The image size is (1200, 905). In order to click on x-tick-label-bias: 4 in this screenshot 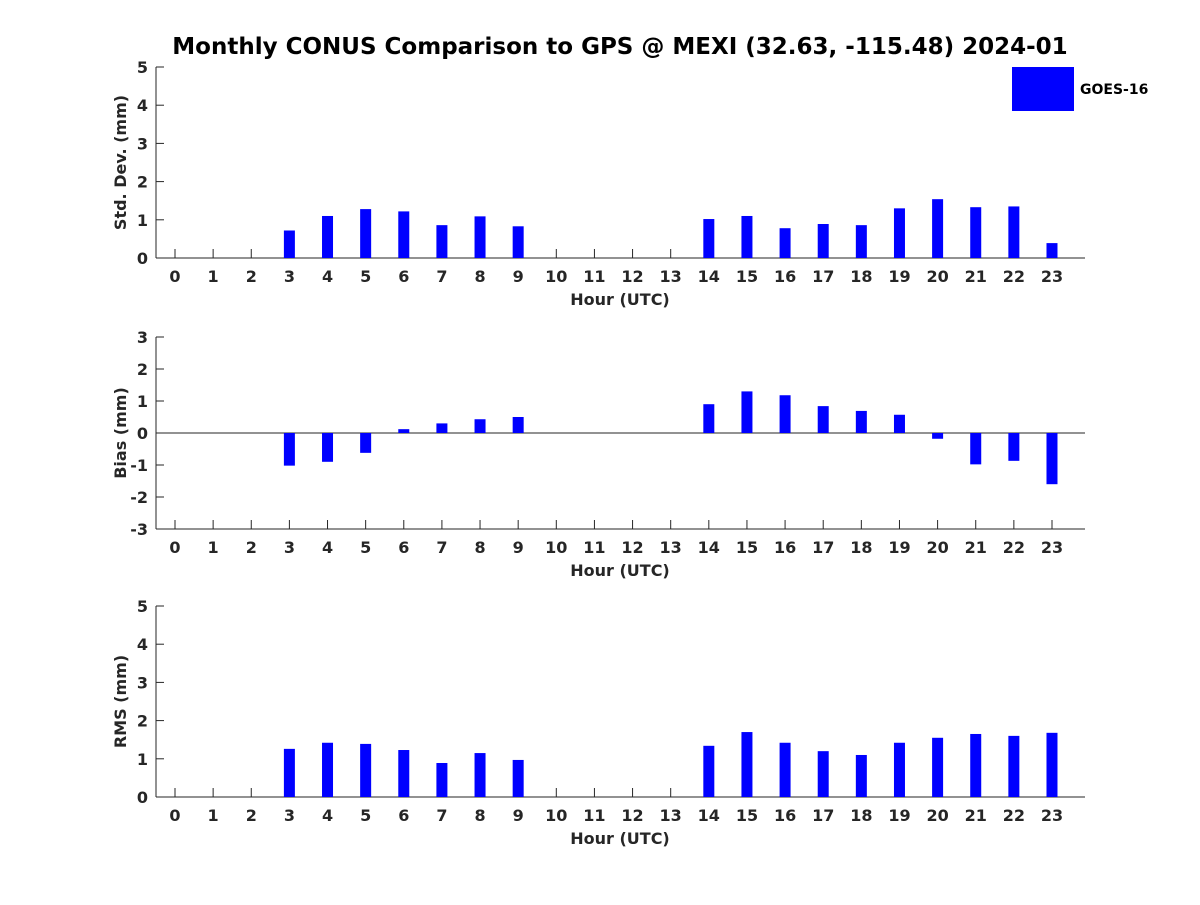, I will do `click(327, 547)`.